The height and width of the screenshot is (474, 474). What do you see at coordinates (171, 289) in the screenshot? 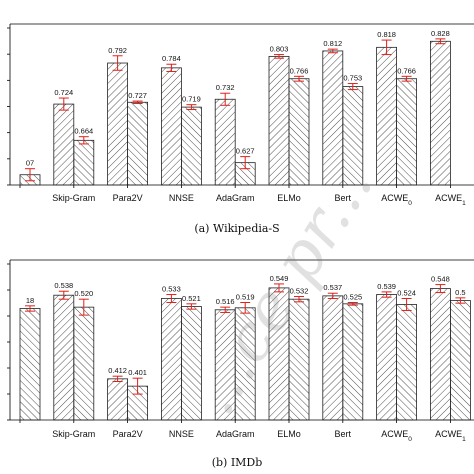
I see `value-label: 0.533` at bounding box center [171, 289].